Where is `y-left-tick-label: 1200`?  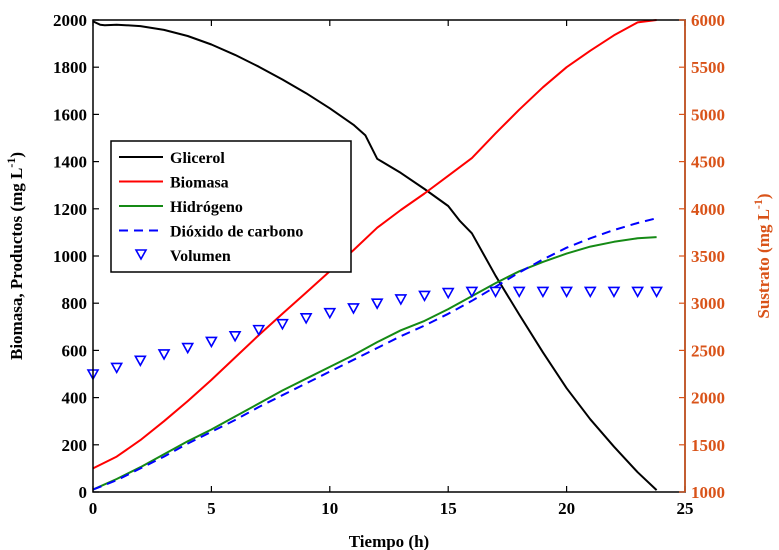 y-left-tick-label: 1200 is located at coordinates (70, 209).